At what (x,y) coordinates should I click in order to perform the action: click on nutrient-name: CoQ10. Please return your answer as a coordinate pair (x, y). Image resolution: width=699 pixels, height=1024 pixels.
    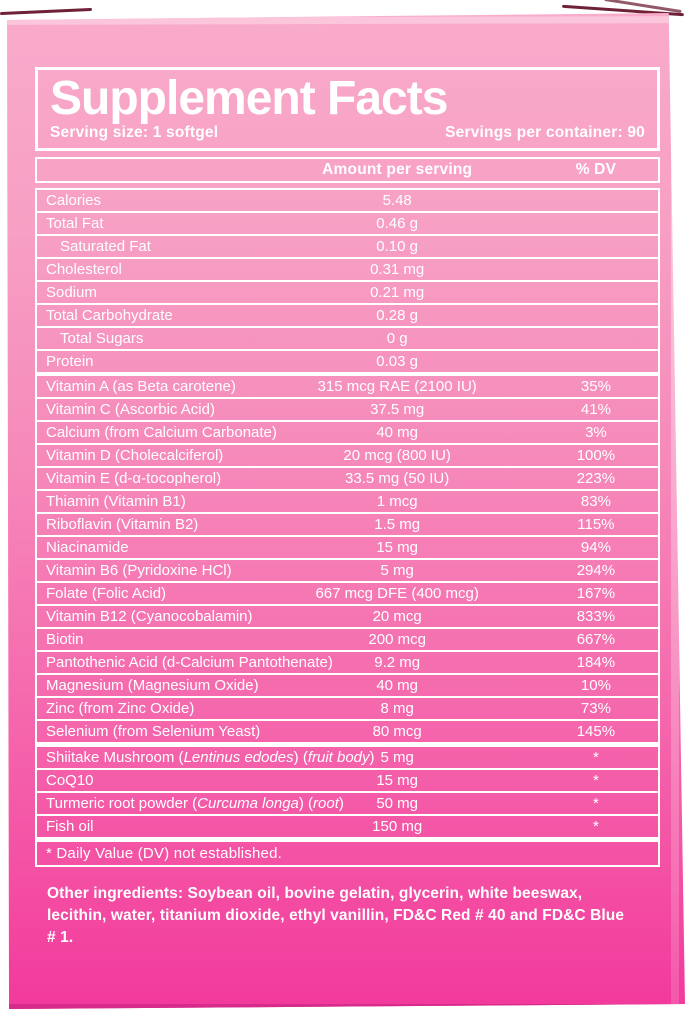
    Looking at the image, I should click on (70, 780).